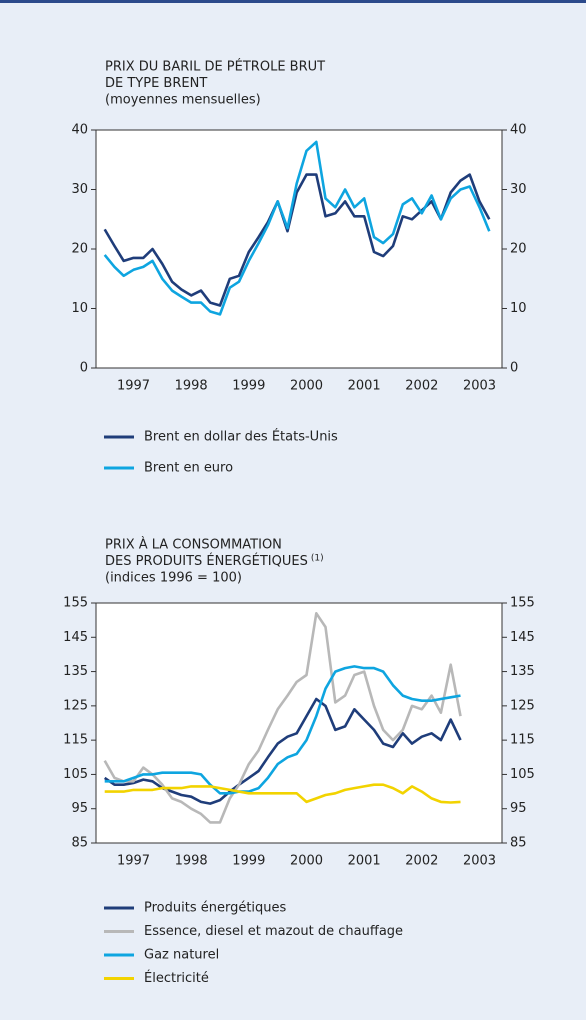 The width and height of the screenshot is (586, 1020). I want to click on y-tick-label: 135, so click(75, 671).